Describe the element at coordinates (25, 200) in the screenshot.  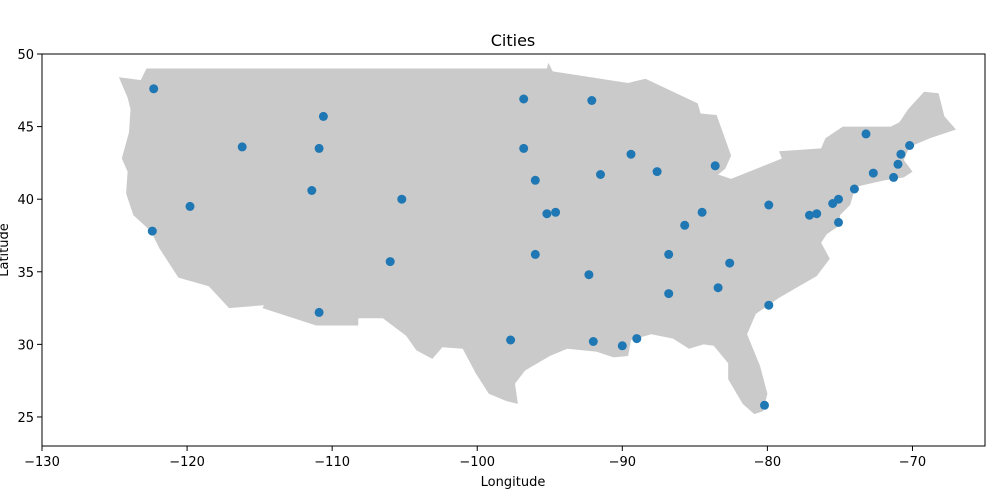
I see `y-tick-label: 40` at that location.